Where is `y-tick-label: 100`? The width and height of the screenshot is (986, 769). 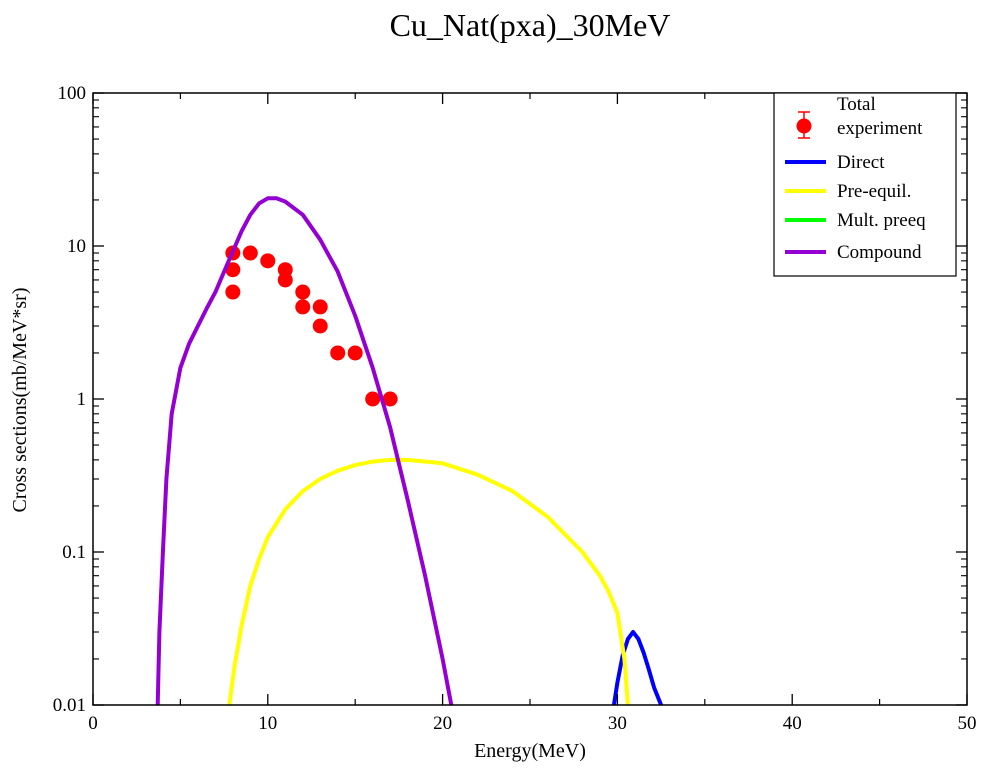 y-tick-label: 100 is located at coordinates (72, 93).